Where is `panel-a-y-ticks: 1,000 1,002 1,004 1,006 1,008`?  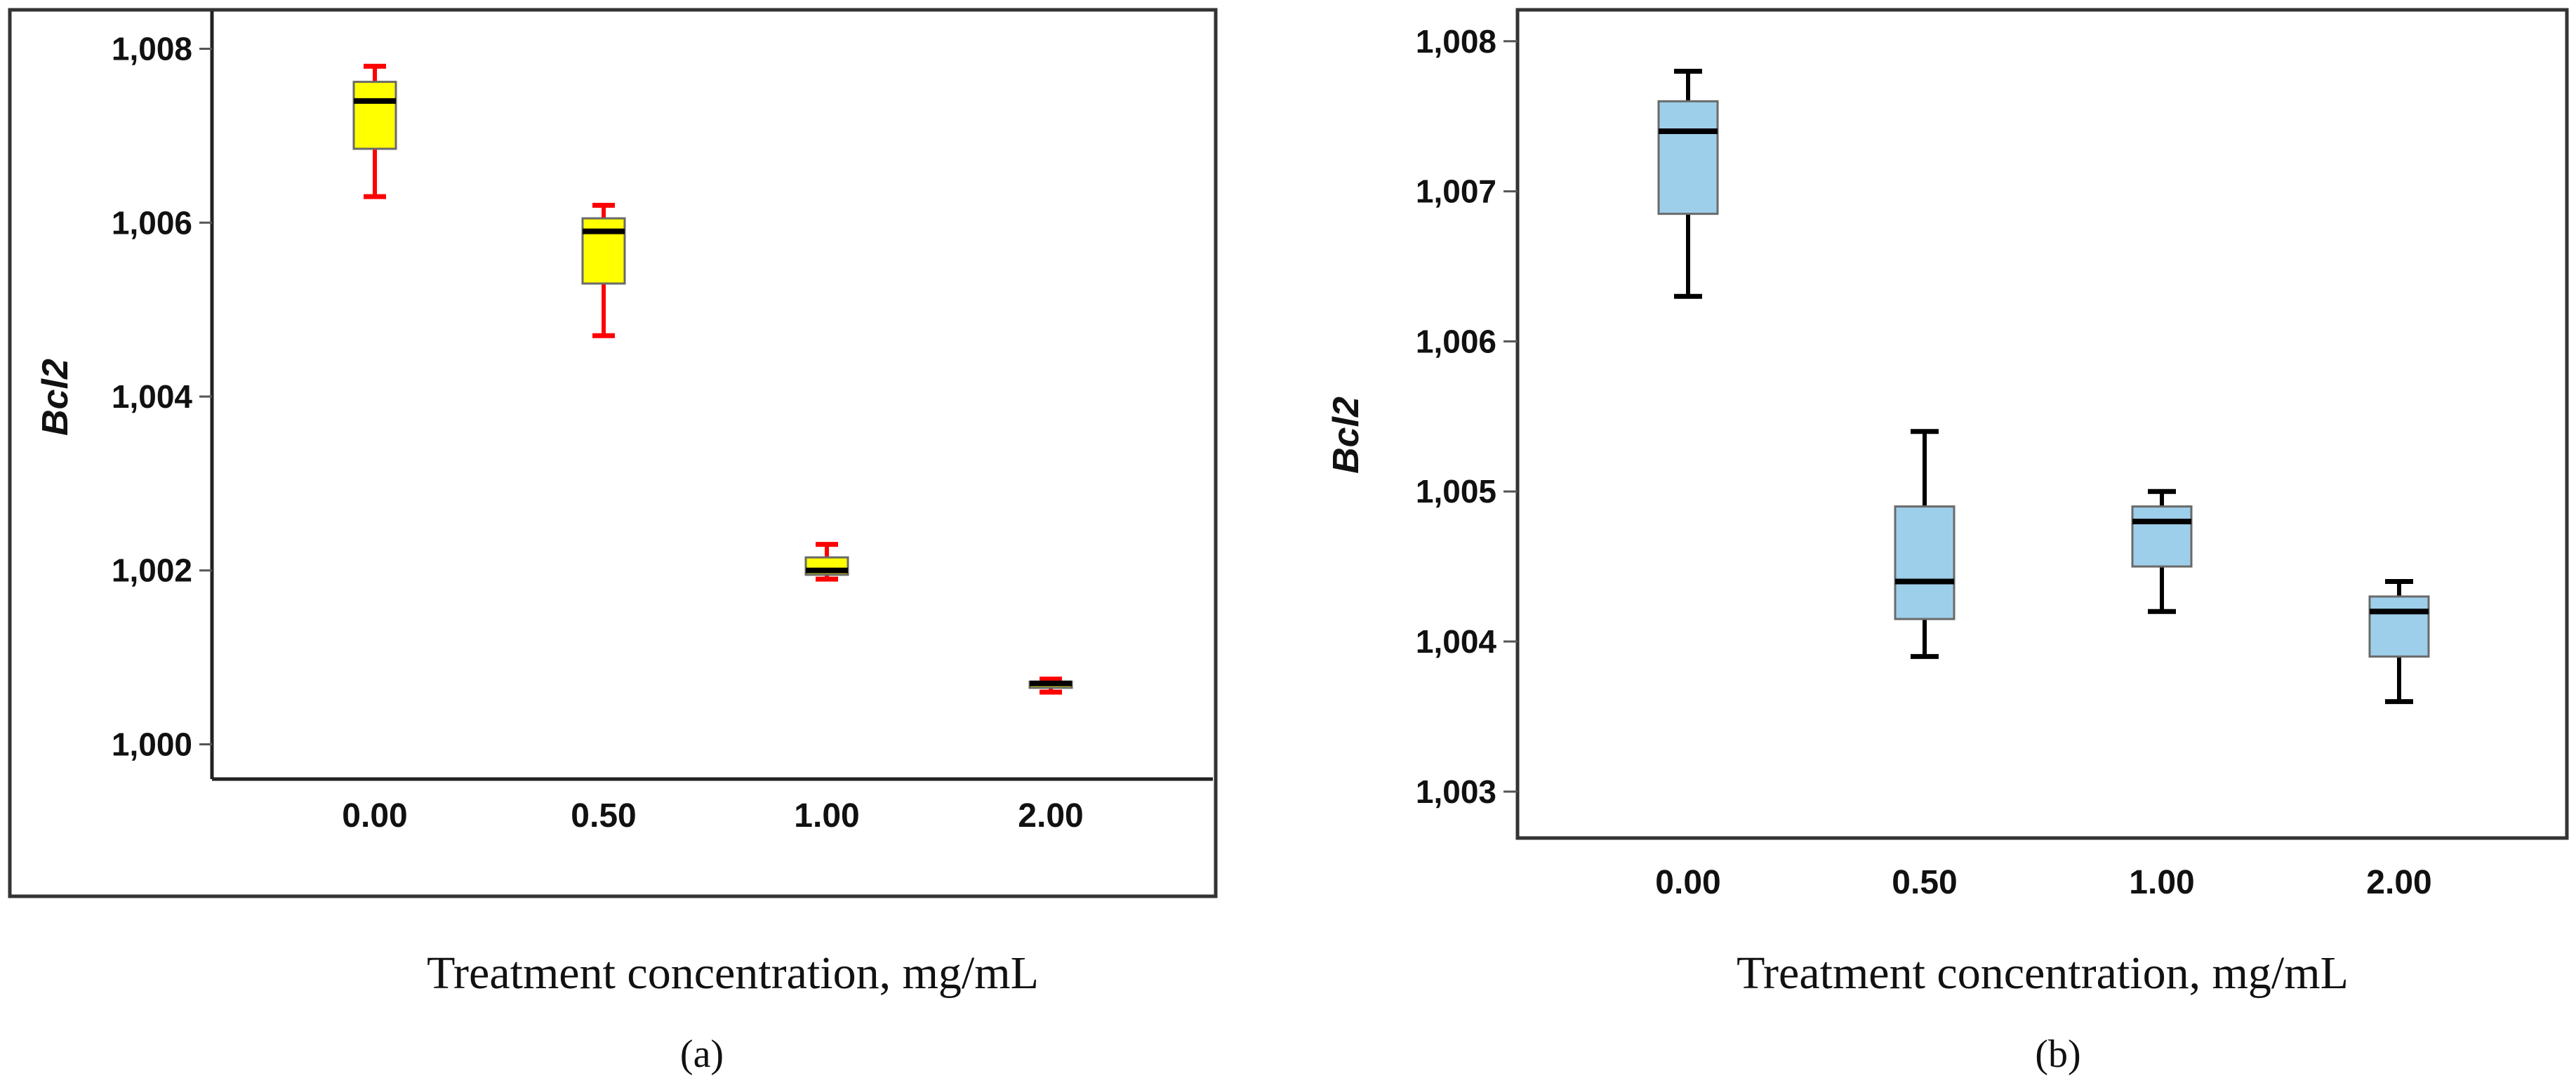 panel-a-y-ticks: 1,000 1,002 1,004 1,006 1,008 is located at coordinates (162, 397).